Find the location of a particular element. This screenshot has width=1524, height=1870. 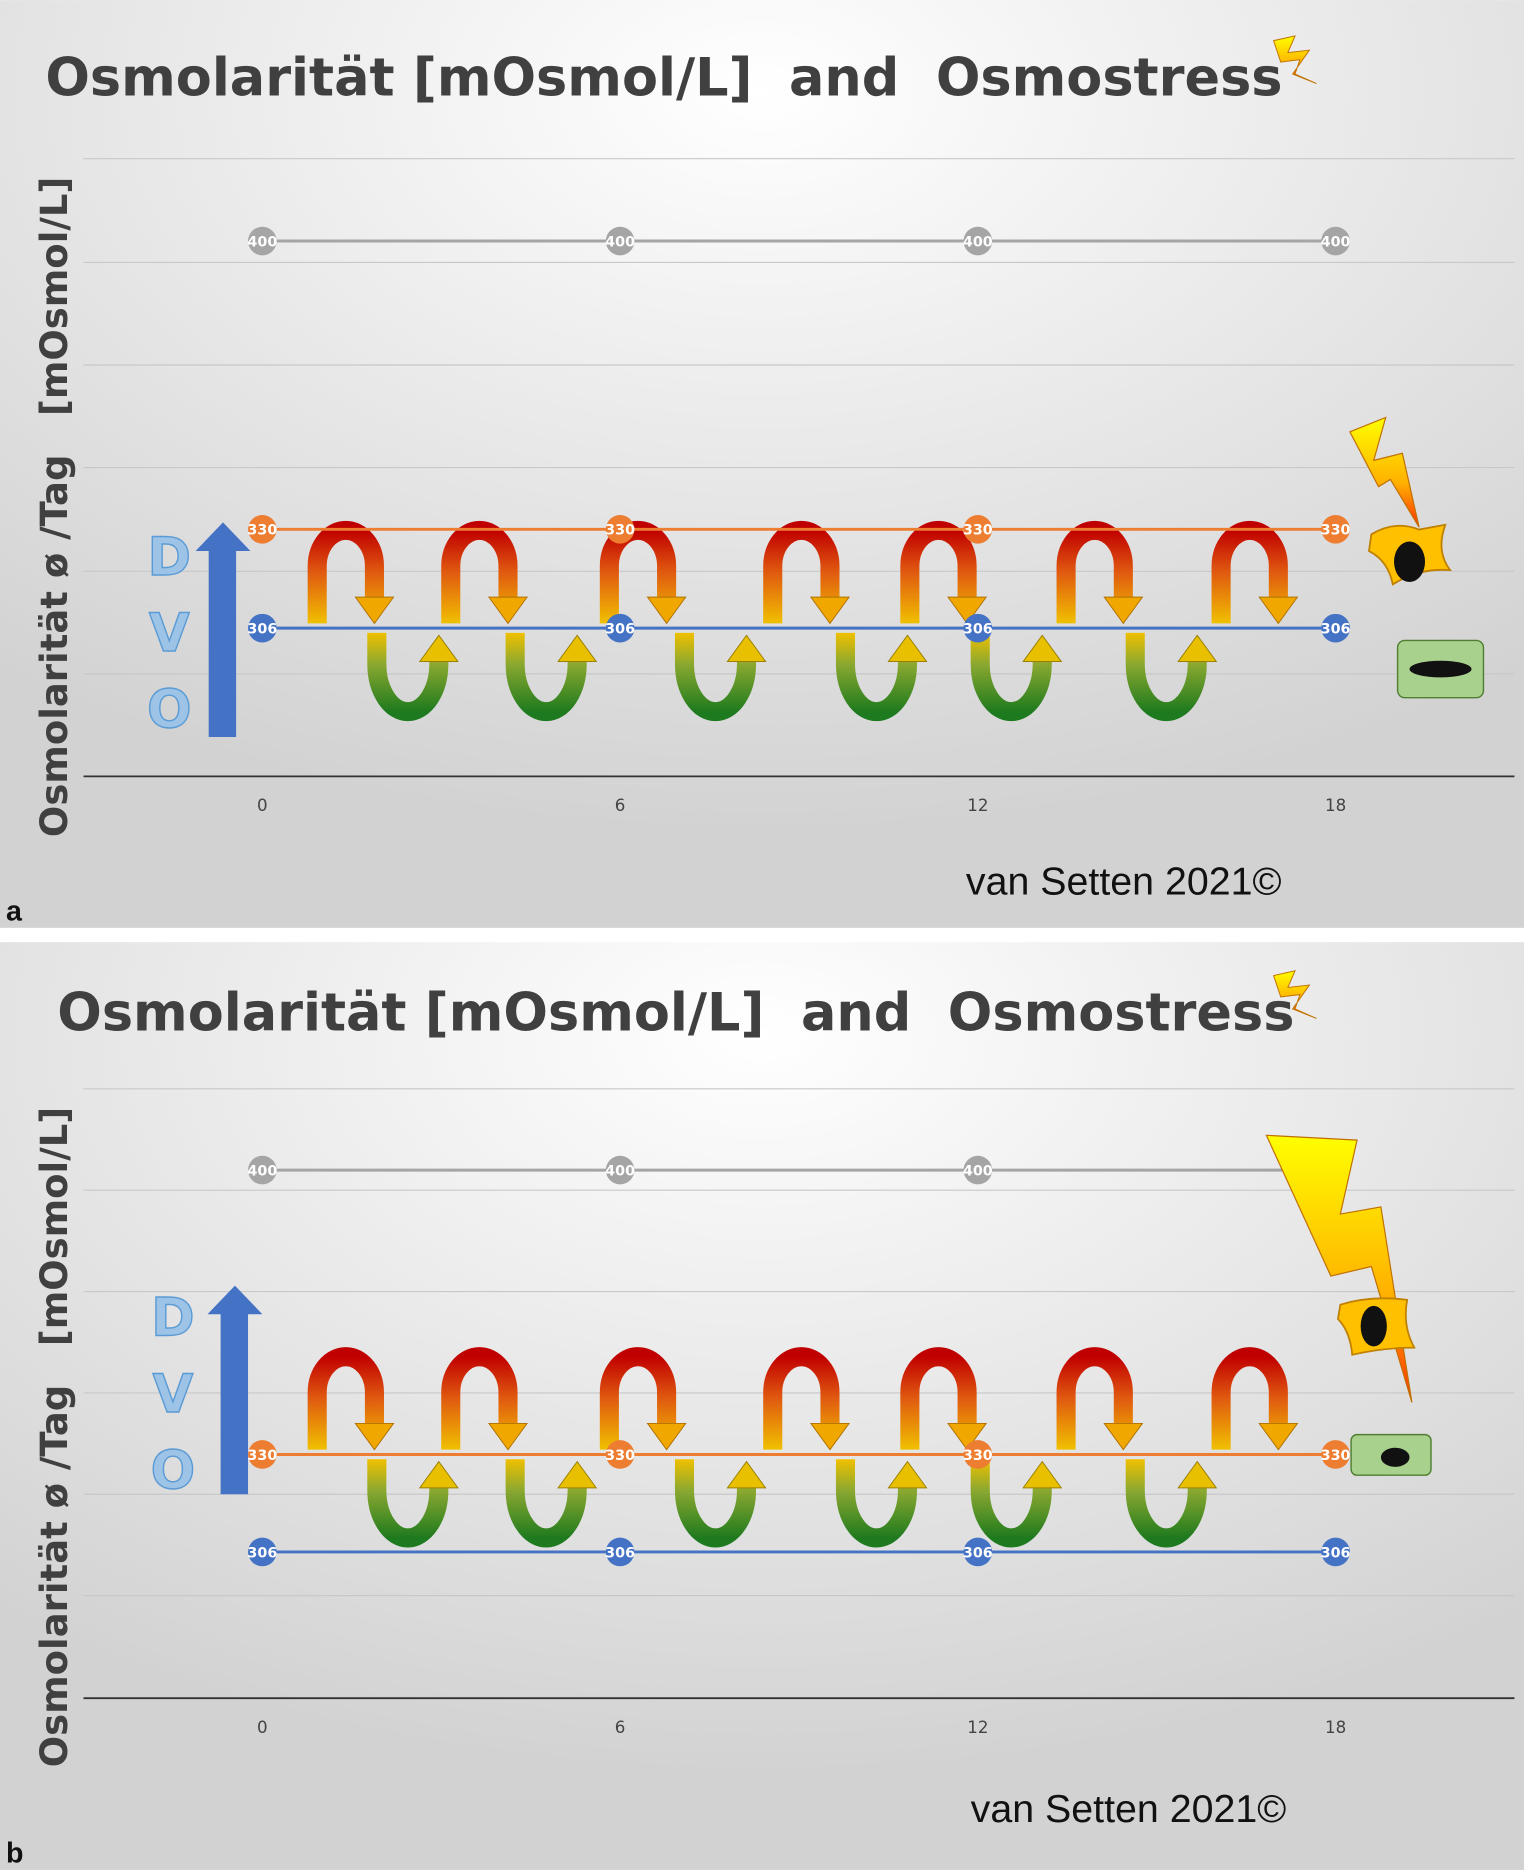

annotation: O is located at coordinates (169, 710).